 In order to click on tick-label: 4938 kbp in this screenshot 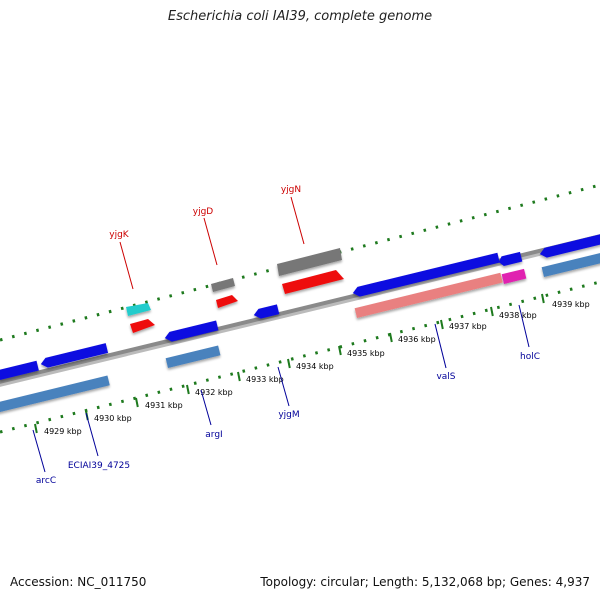, I will do `click(518, 315)`.